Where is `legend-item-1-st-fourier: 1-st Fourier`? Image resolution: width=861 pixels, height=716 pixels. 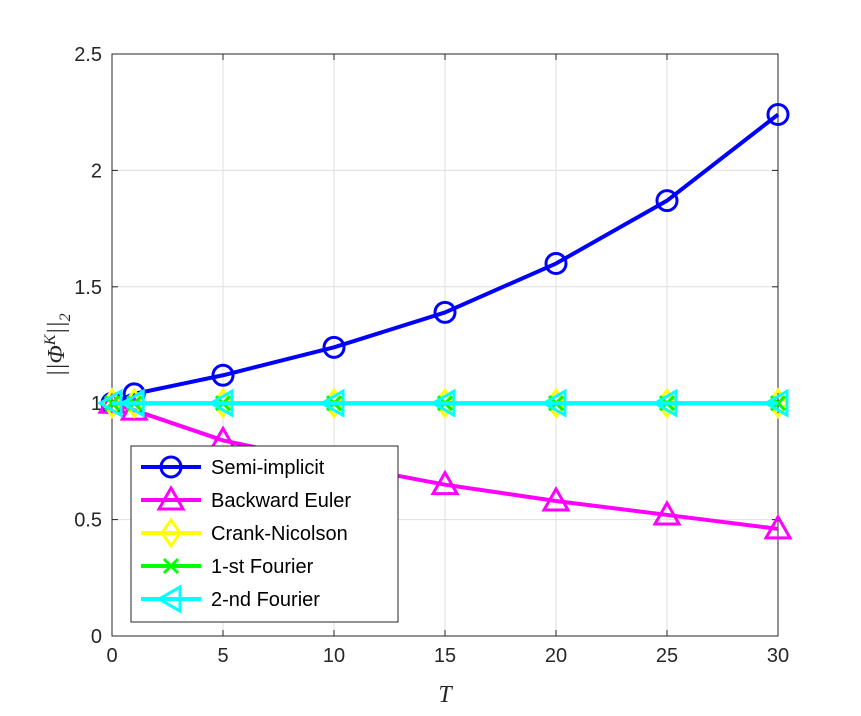
legend-item-1-st-fourier: 1-st Fourier is located at coordinates (227, 567).